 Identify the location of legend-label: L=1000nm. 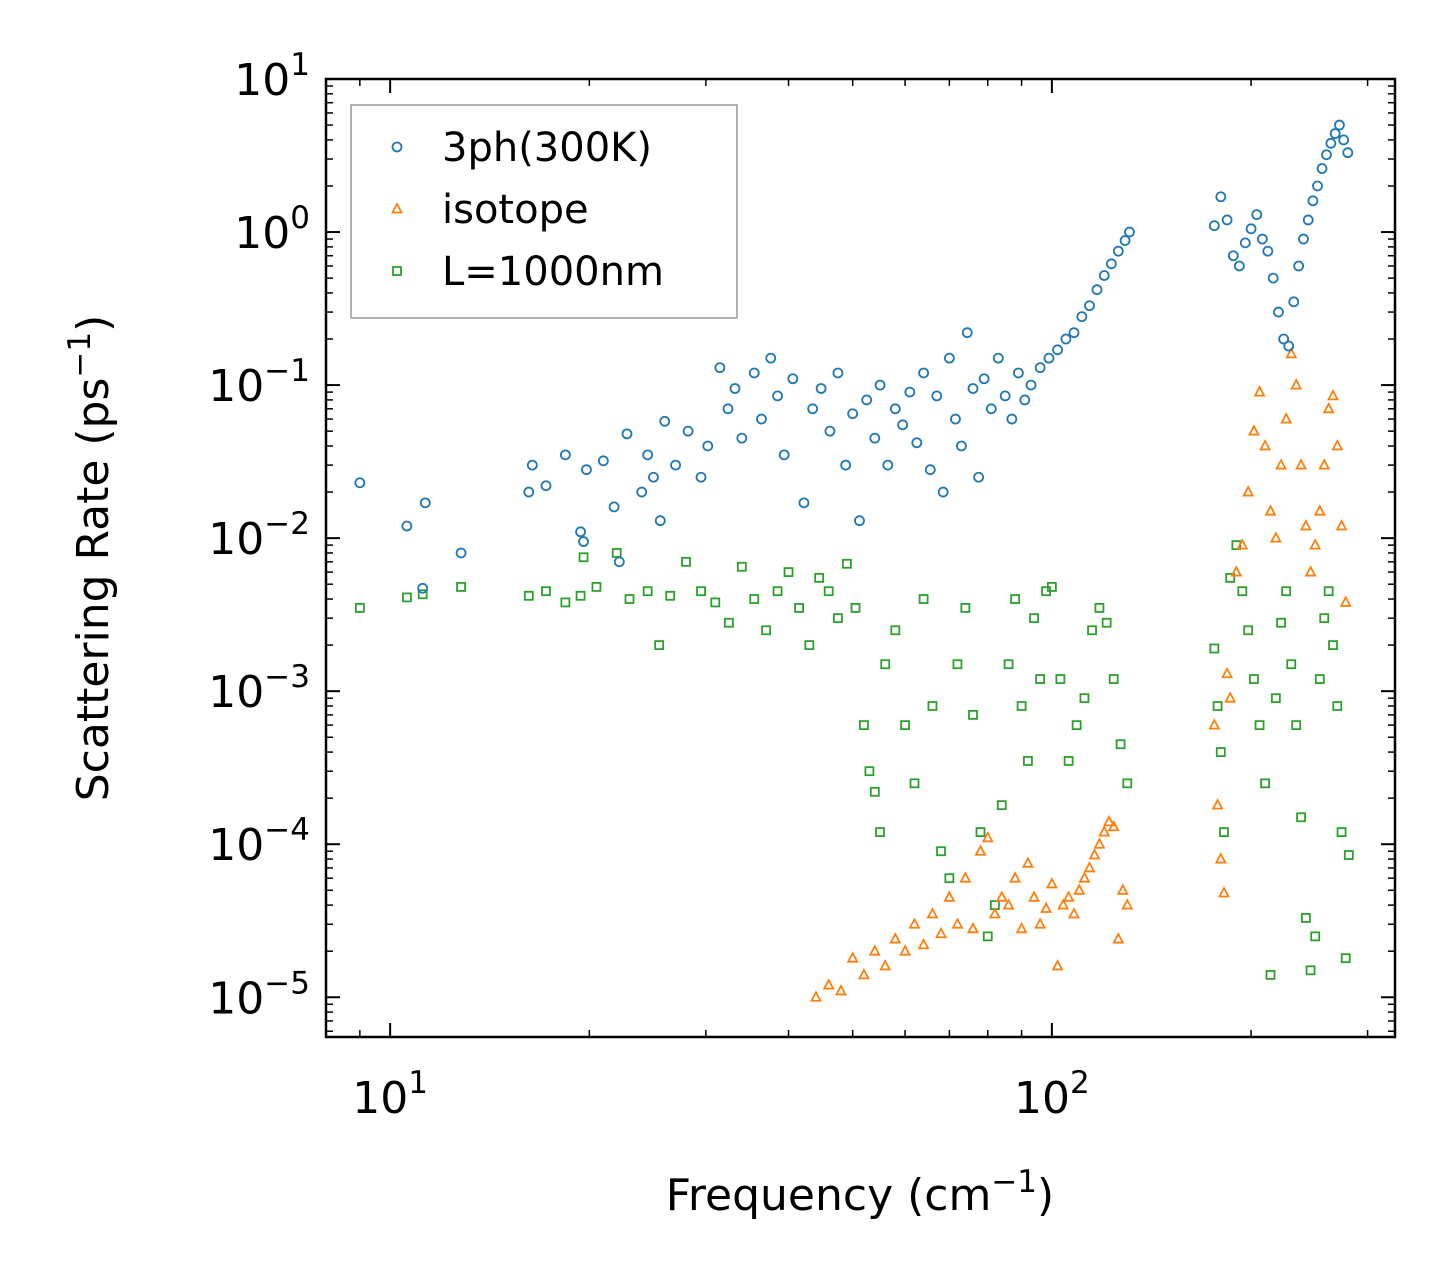
(553, 272).